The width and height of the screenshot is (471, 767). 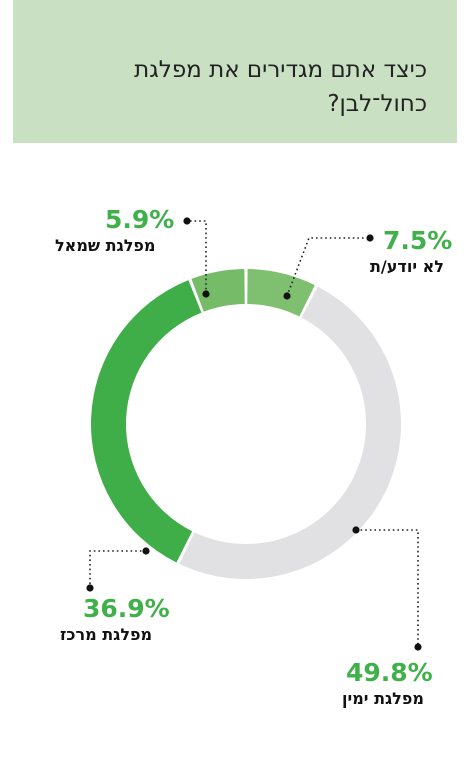 What do you see at coordinates (140, 219) in the screenshot?
I see `slice-percent-left-party: 5.9%` at bounding box center [140, 219].